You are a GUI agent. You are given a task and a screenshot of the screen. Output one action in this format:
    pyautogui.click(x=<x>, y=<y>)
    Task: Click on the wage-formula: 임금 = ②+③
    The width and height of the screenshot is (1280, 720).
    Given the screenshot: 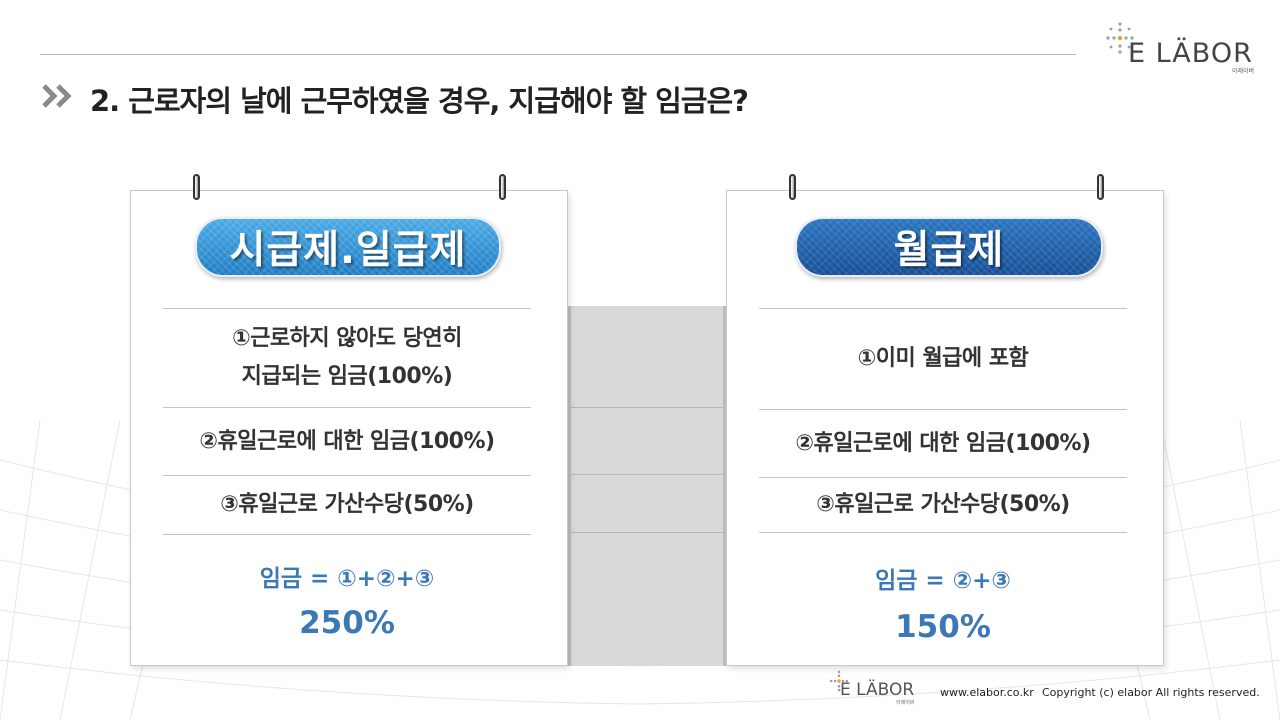 What is the action you would take?
    pyautogui.click(x=943, y=581)
    